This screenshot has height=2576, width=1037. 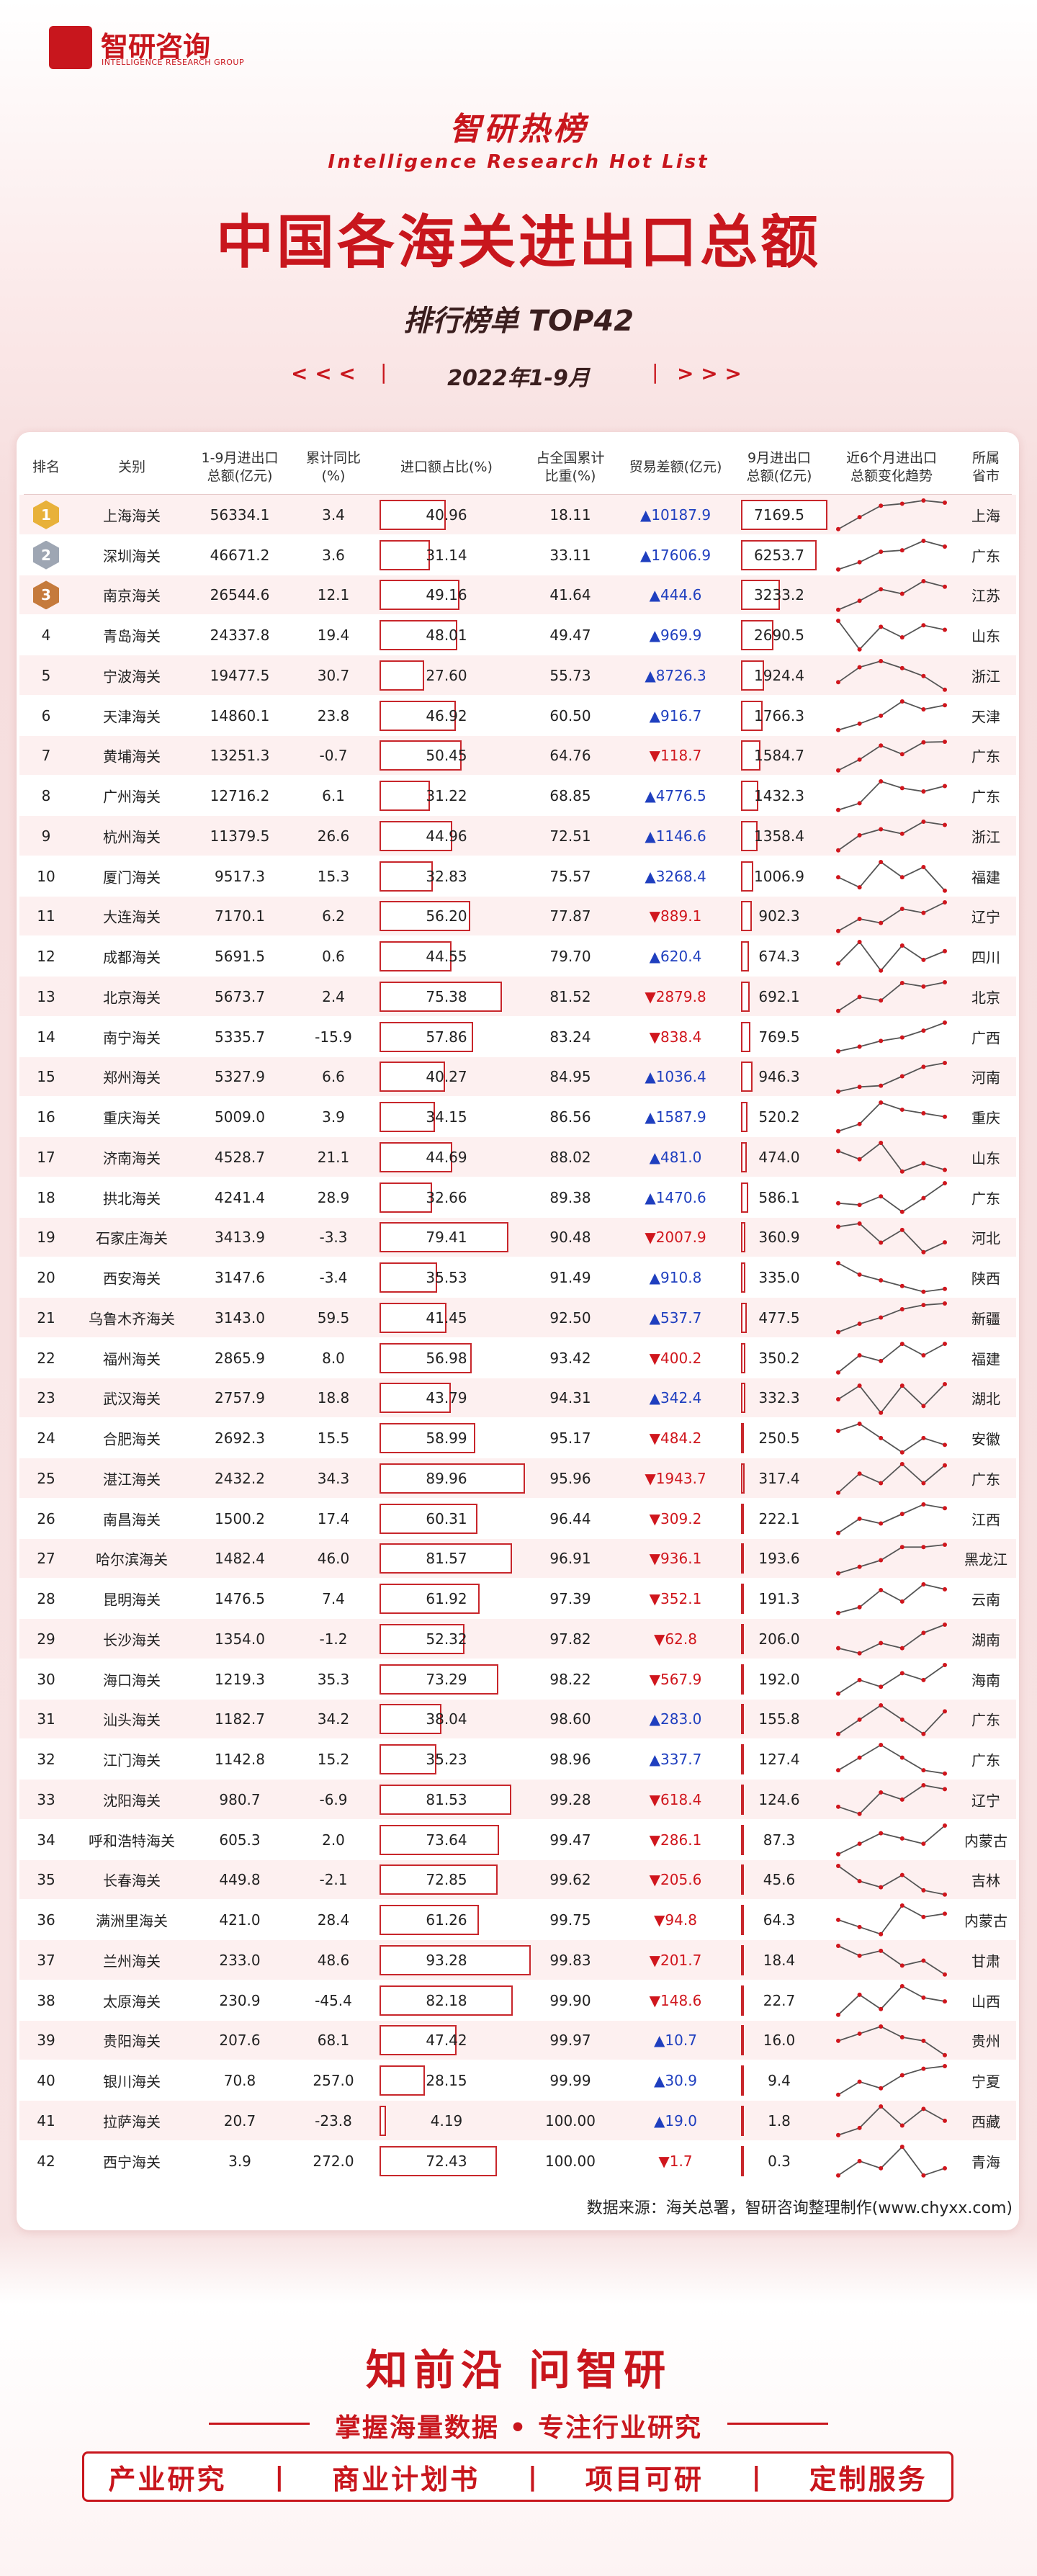 I want to click on rank: 9, so click(x=46, y=836).